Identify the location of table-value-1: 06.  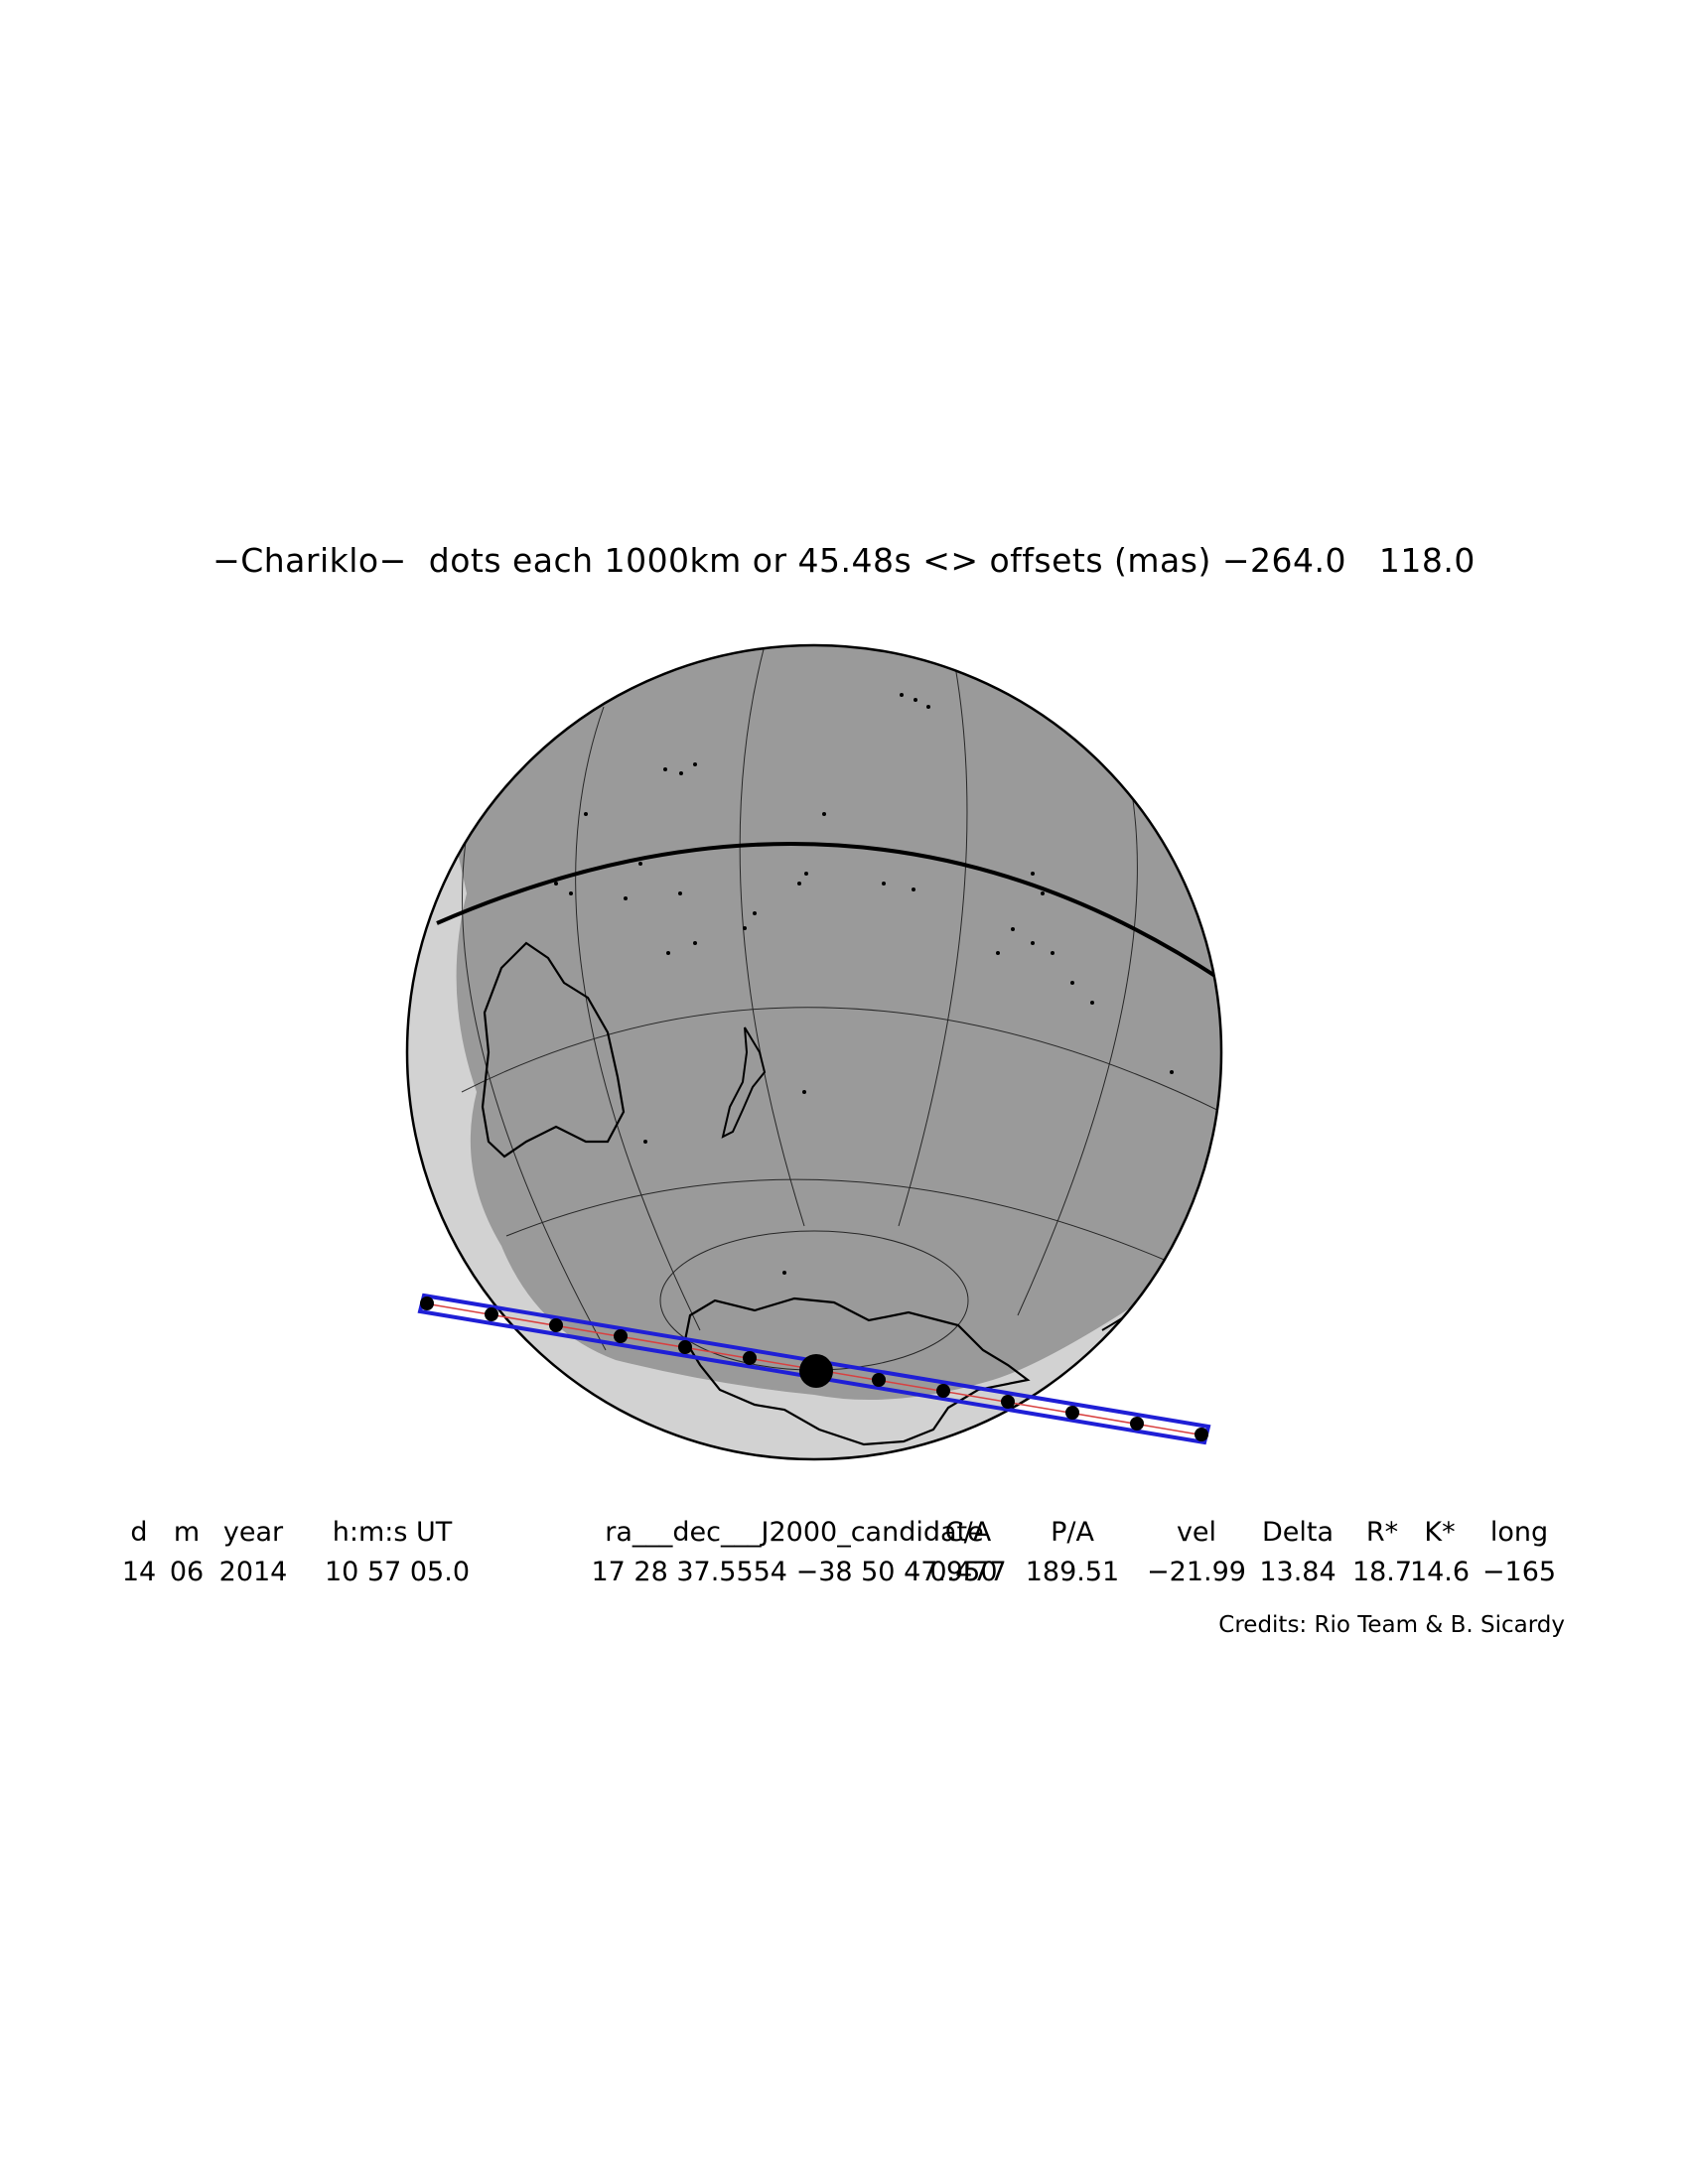
(187, 1572).